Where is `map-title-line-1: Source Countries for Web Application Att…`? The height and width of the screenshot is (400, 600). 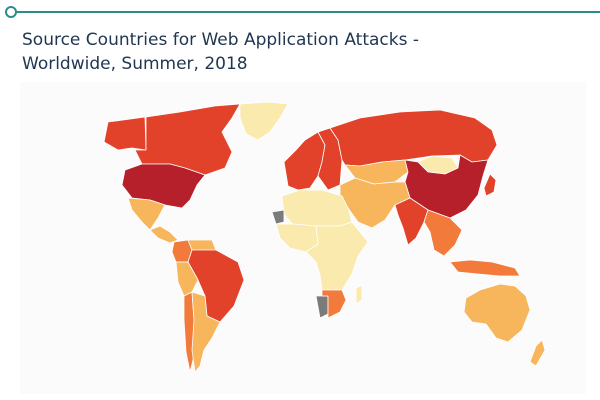
map-title-line-1: Source Countries for Web Application Att… is located at coordinates (221, 40).